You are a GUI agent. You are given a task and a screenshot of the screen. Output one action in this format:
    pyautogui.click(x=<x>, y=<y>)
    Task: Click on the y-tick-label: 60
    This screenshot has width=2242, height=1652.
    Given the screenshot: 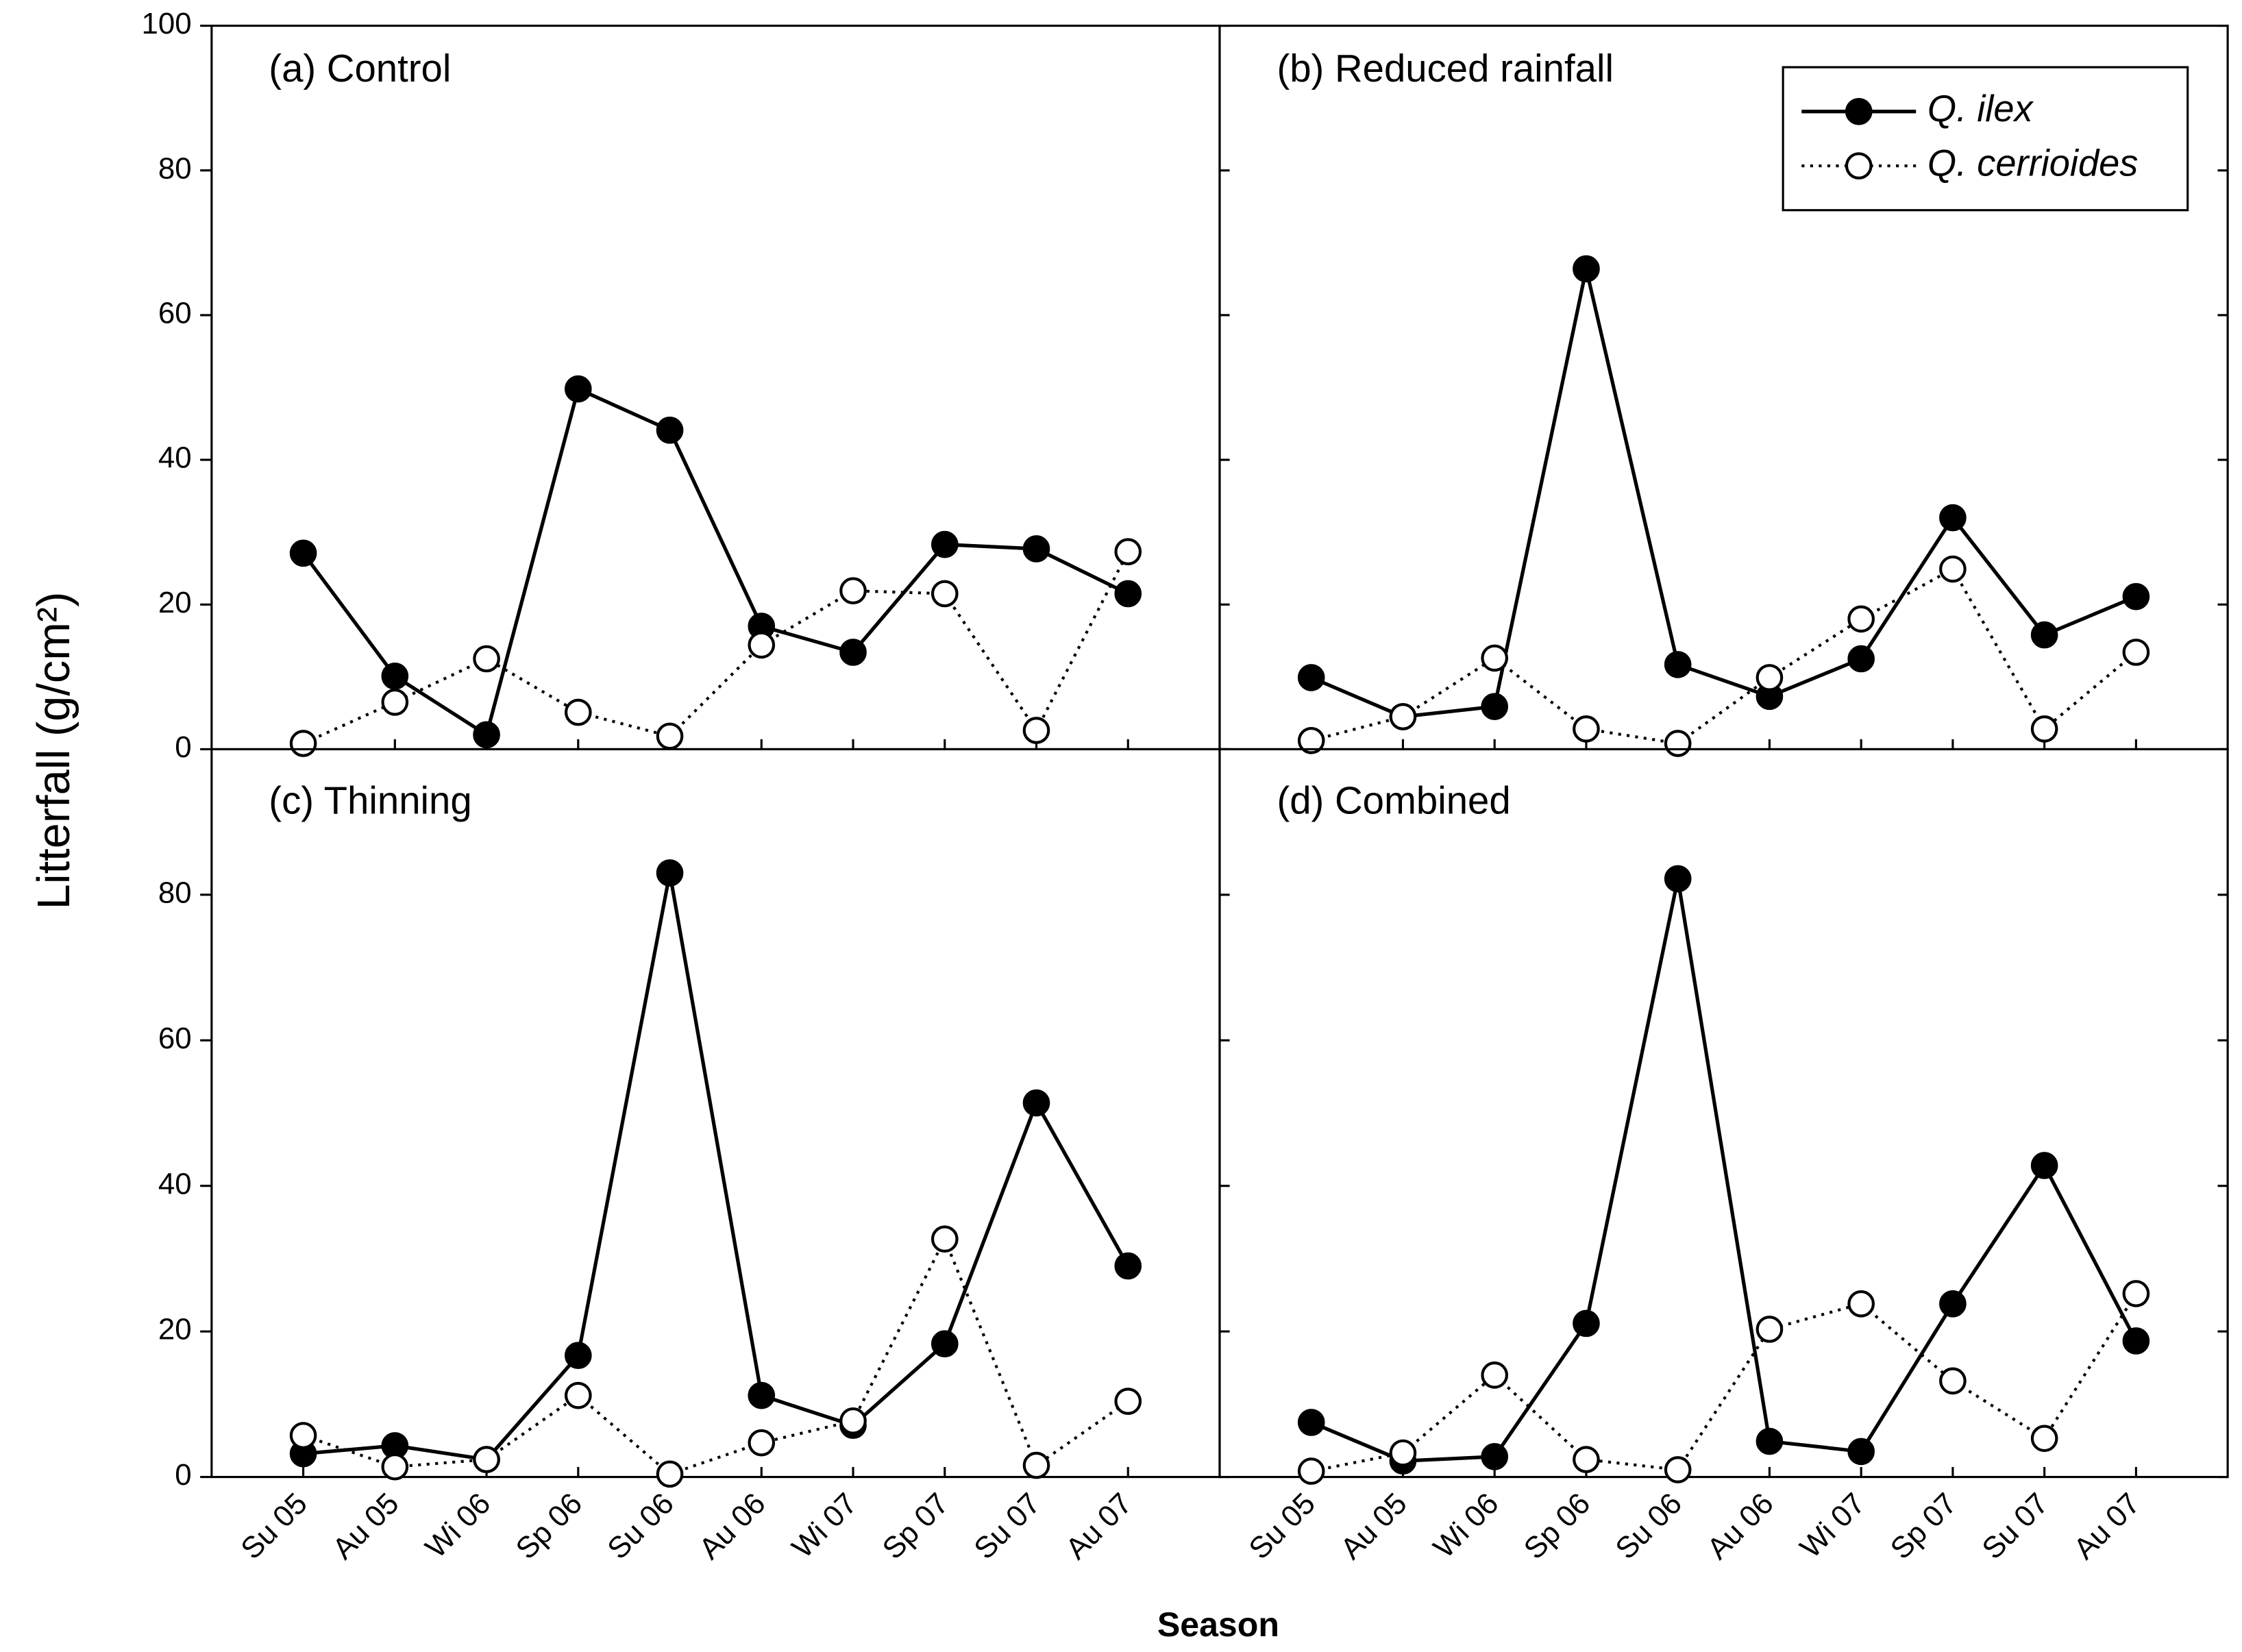 What is the action you would take?
    pyautogui.click(x=175, y=1038)
    